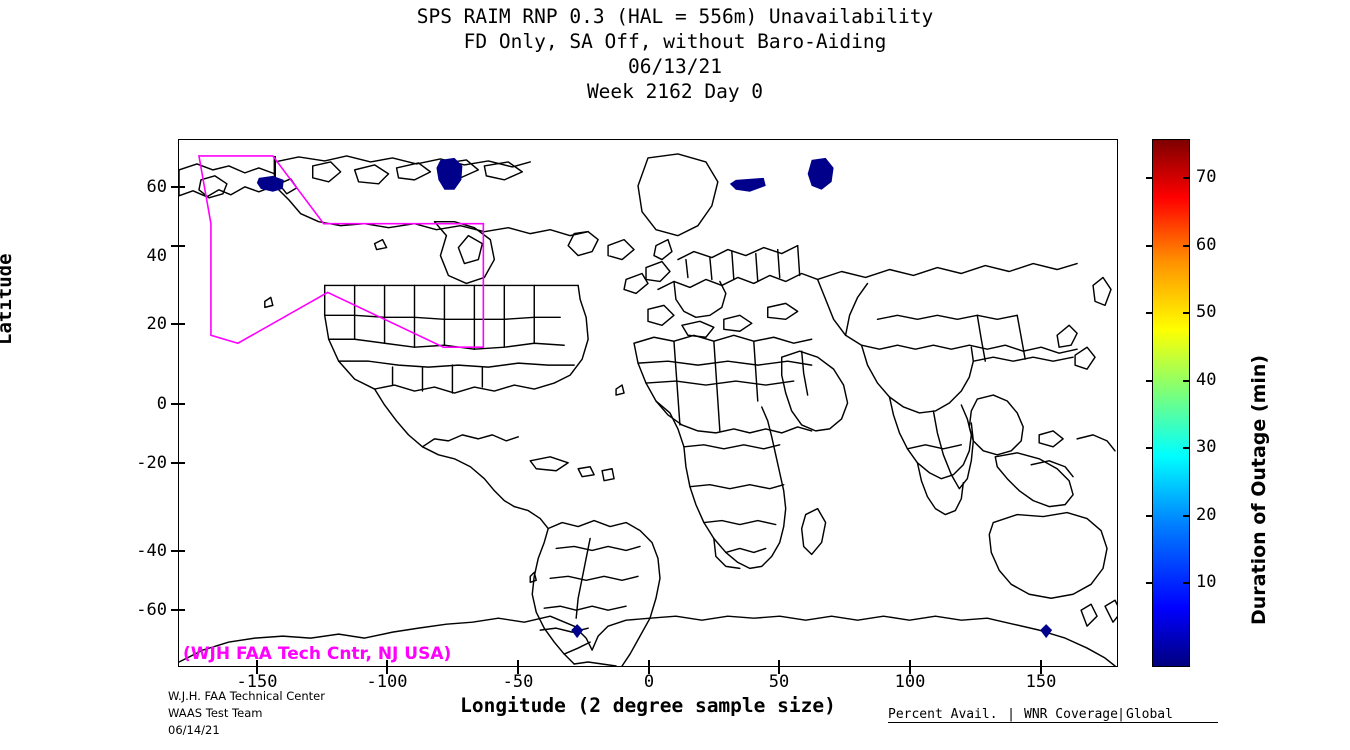 The width and height of the screenshot is (1350, 750). What do you see at coordinates (779, 682) in the screenshot?
I see `x-tick-label-50: 50` at bounding box center [779, 682].